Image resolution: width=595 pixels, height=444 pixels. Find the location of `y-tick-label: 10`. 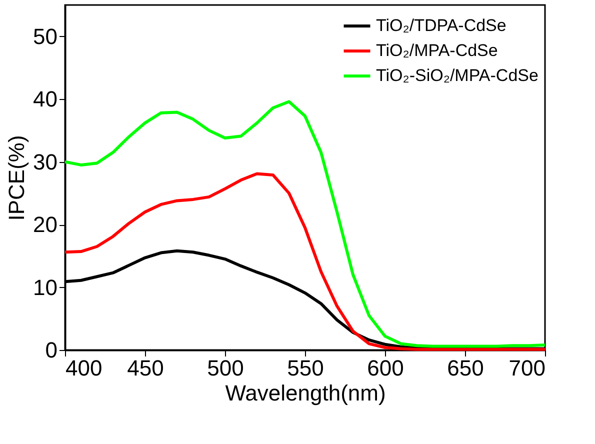

y-tick-label: 10 is located at coordinates (45, 287).